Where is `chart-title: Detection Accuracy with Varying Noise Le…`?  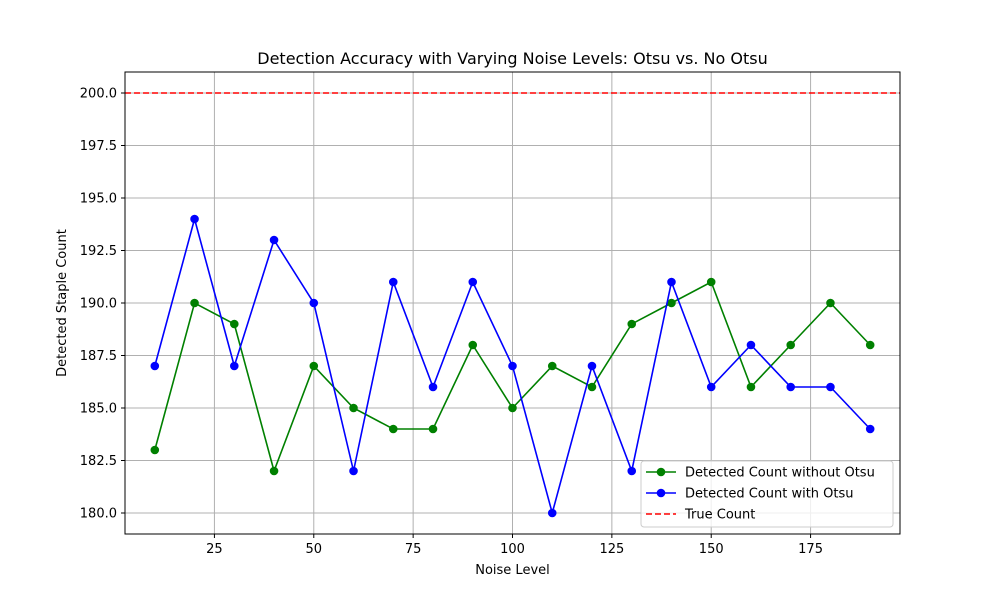
chart-title: Detection Accuracy with Varying Noise Le… is located at coordinates (512, 58).